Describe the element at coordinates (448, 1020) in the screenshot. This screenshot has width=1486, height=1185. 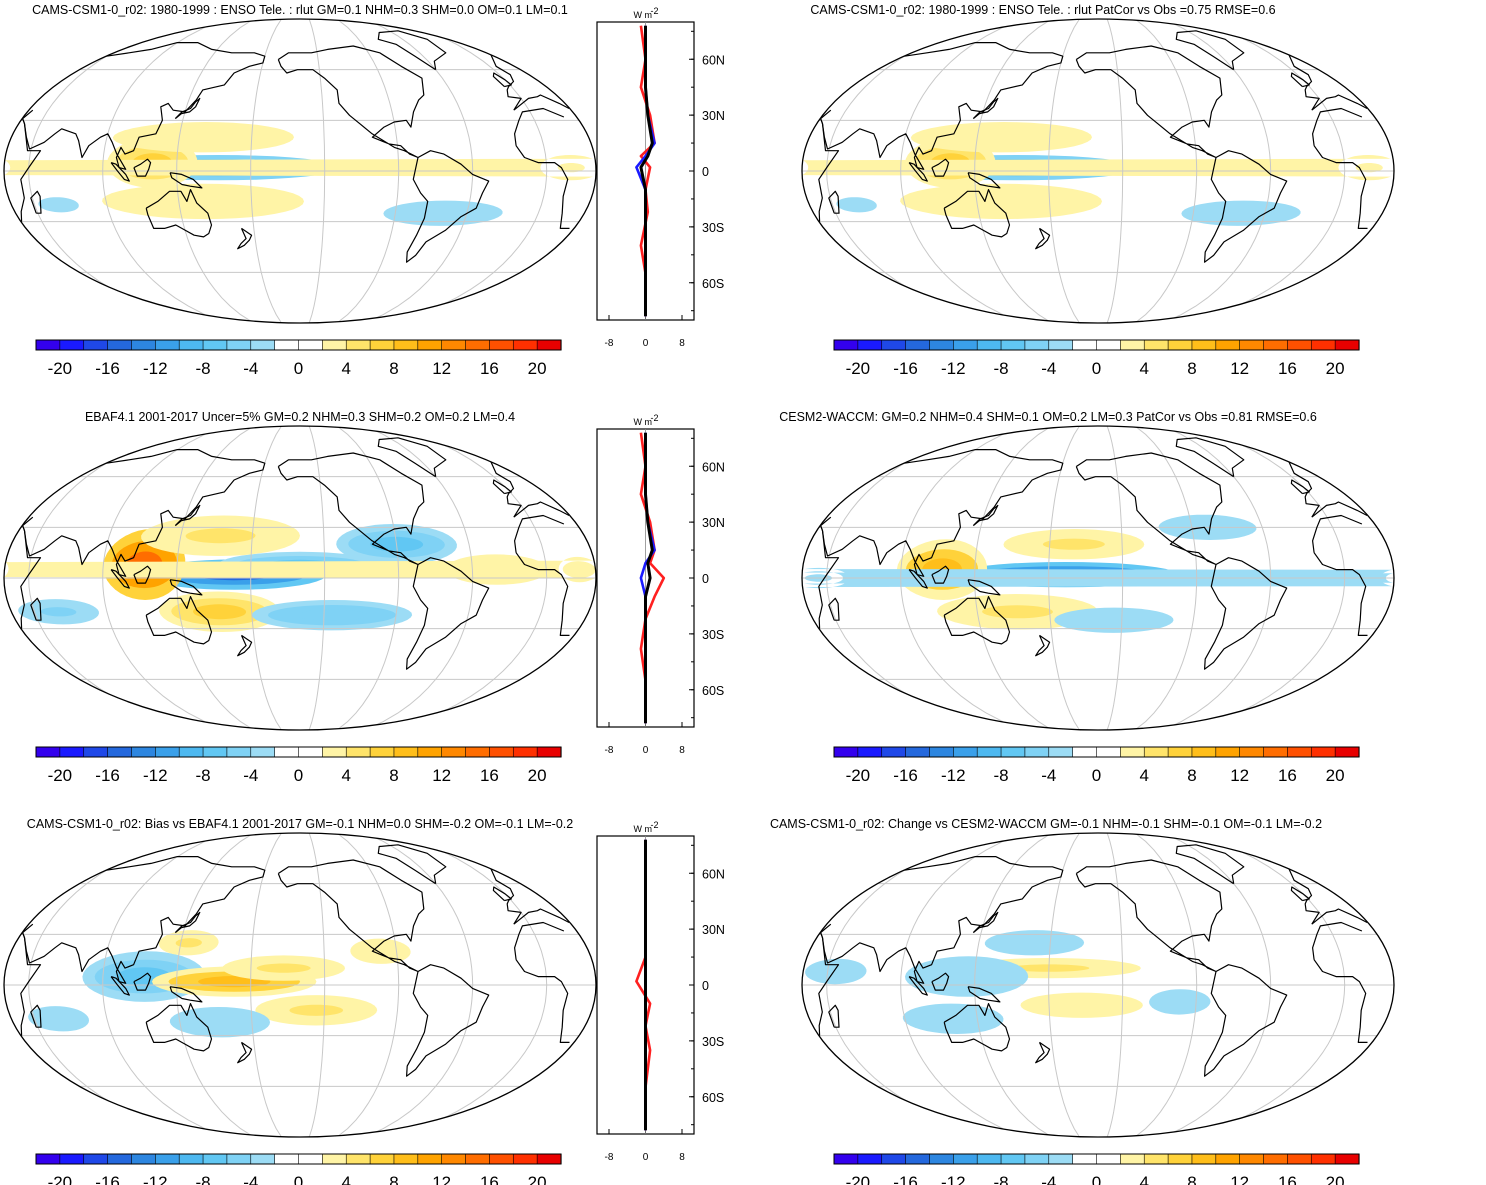
I see `coastline-south-america` at that location.